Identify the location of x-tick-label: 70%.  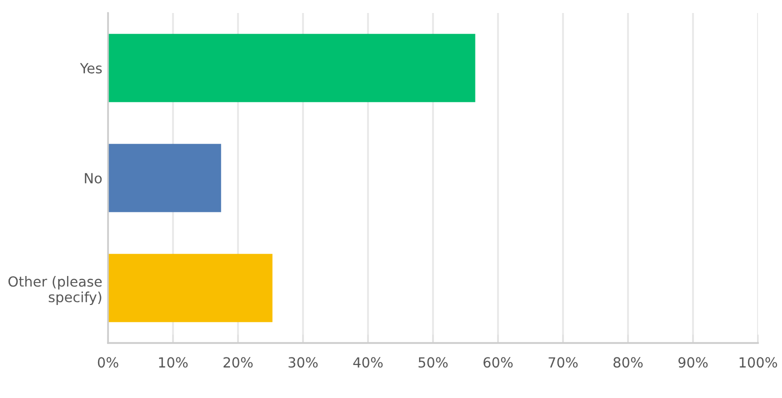
(563, 362).